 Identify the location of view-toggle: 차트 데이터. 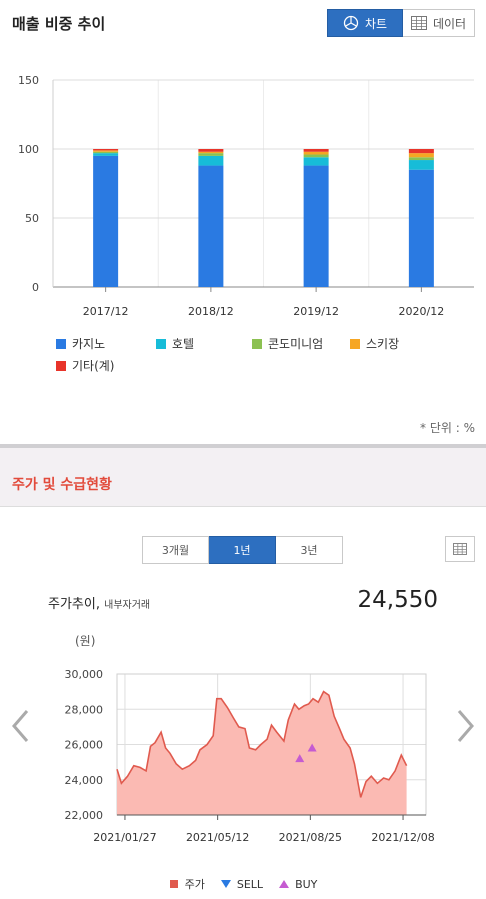
(401, 23).